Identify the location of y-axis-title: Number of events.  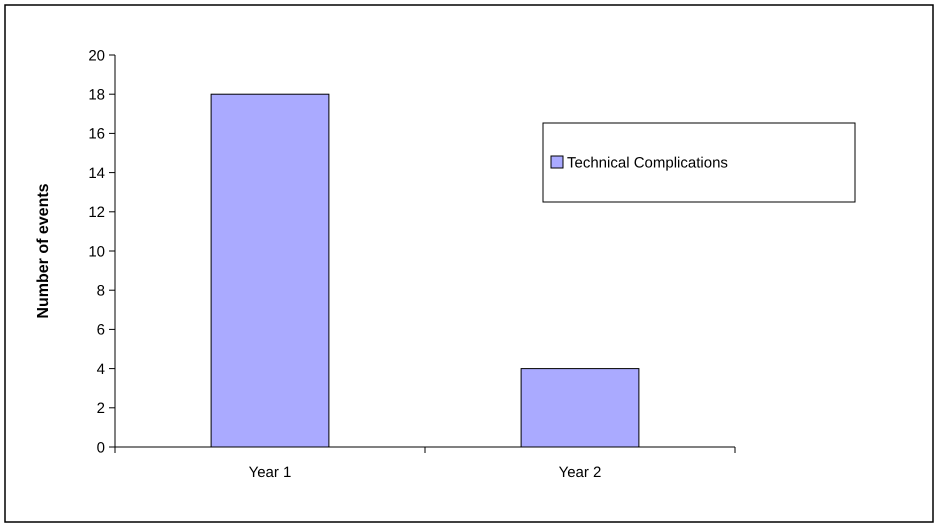
(43, 251).